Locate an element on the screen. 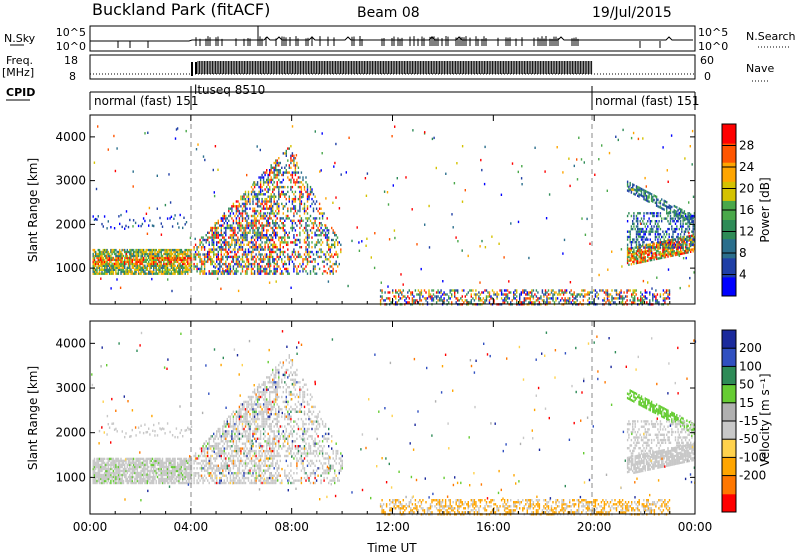 The height and width of the screenshot is (554, 800). freq-tick-top: 18 is located at coordinates (71, 60).